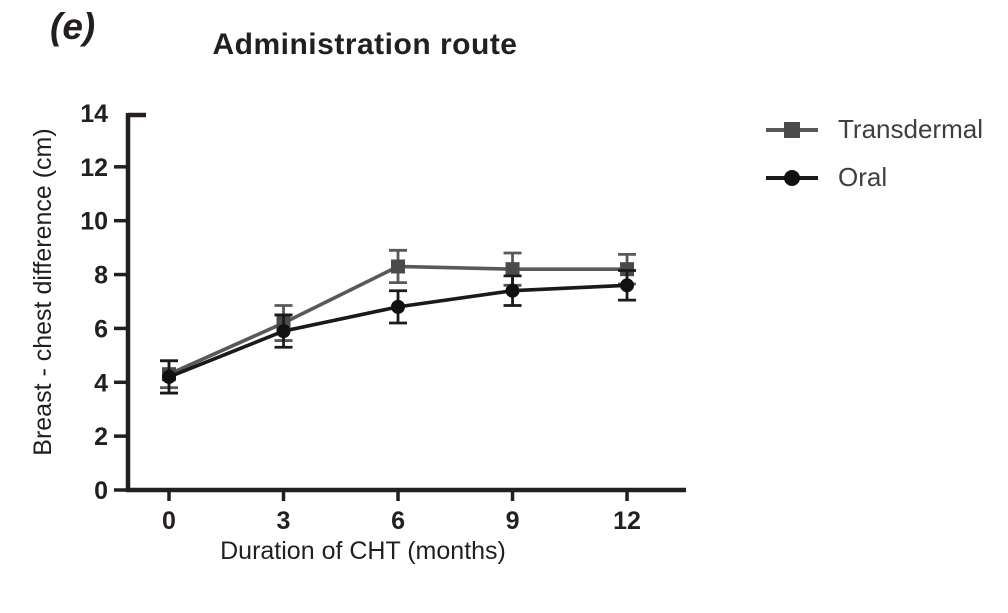  What do you see at coordinates (101, 437) in the screenshot?
I see `y-tick-label: 2` at bounding box center [101, 437].